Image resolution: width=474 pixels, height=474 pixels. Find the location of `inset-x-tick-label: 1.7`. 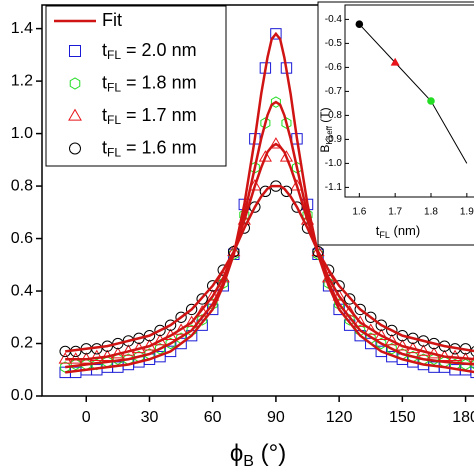

inset-x-tick-label: 1.7 is located at coordinates (395, 212).